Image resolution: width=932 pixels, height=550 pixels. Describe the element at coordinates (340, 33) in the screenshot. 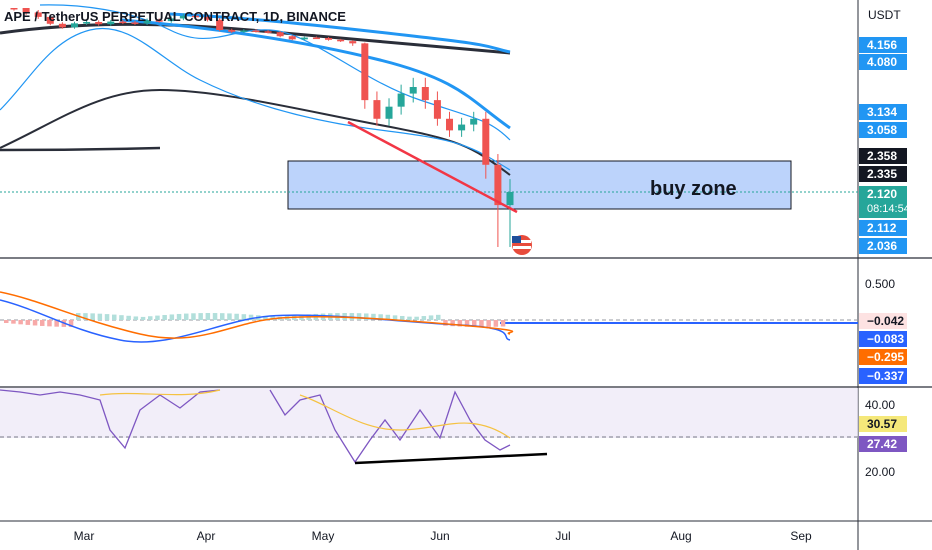

I see `ma-blue-top` at that location.